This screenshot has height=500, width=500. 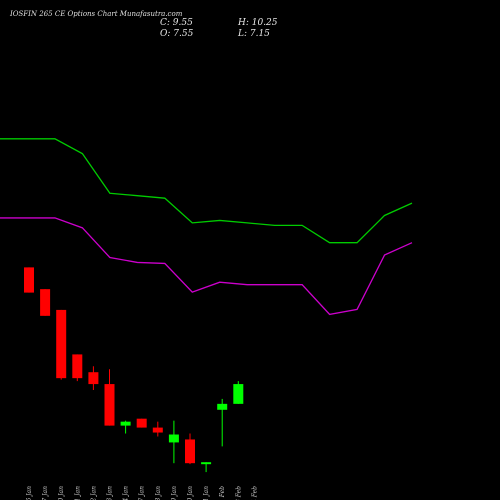 What do you see at coordinates (77, 493) in the screenshot?
I see `x-tick-label: 21 Jan` at bounding box center [77, 493].